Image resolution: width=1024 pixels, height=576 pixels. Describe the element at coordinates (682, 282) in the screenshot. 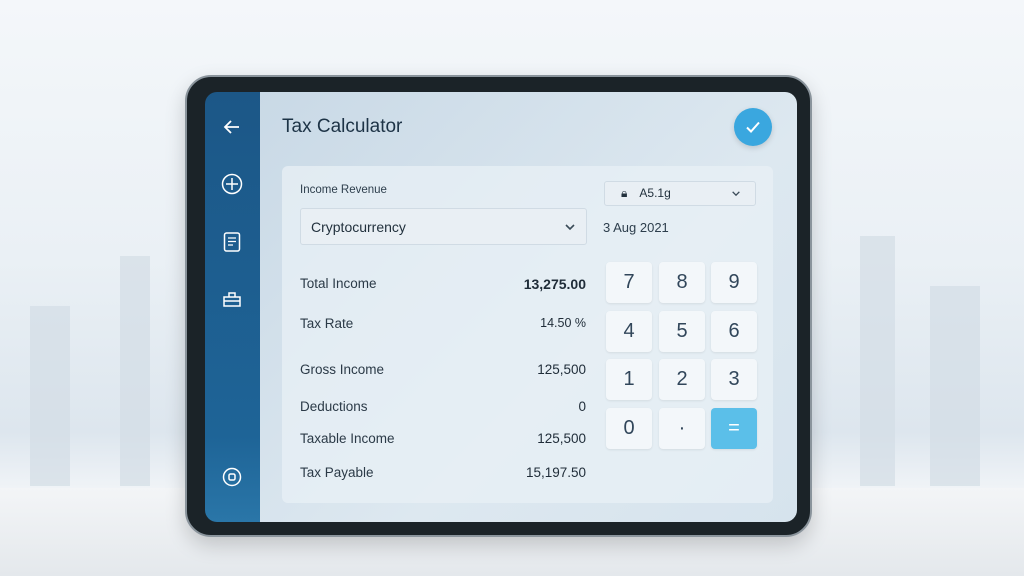

I see `key-8: 8` at that location.